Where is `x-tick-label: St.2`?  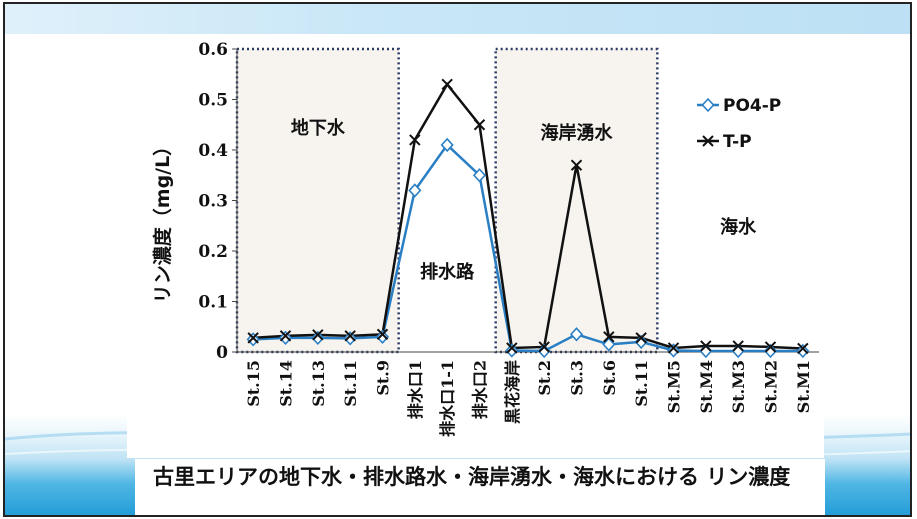
x-tick-label: St.2 is located at coordinates (544, 378).